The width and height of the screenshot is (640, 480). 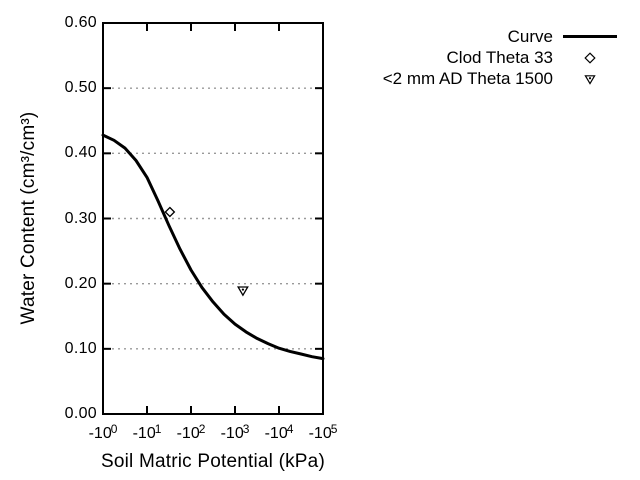 What do you see at coordinates (80, 153) in the screenshot?
I see `y-axis-tick-label: 0.40` at bounding box center [80, 153].